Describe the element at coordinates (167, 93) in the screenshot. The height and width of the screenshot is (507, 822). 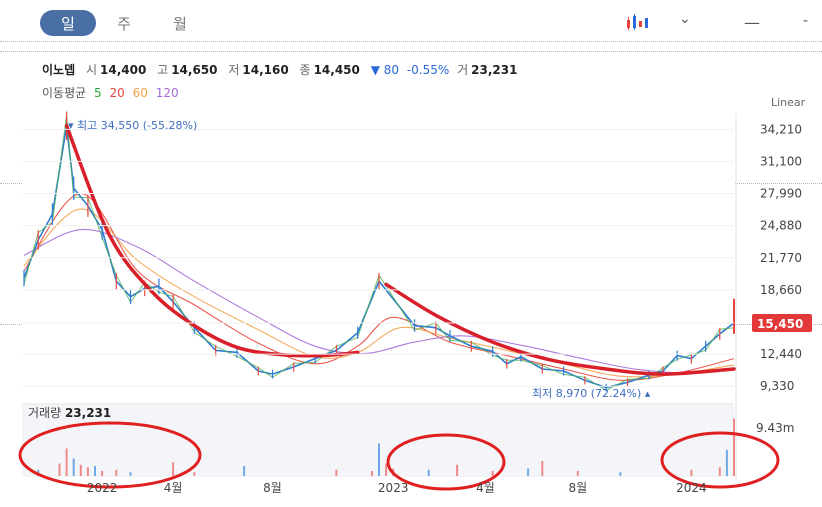
I see `ma-120: 120` at that location.